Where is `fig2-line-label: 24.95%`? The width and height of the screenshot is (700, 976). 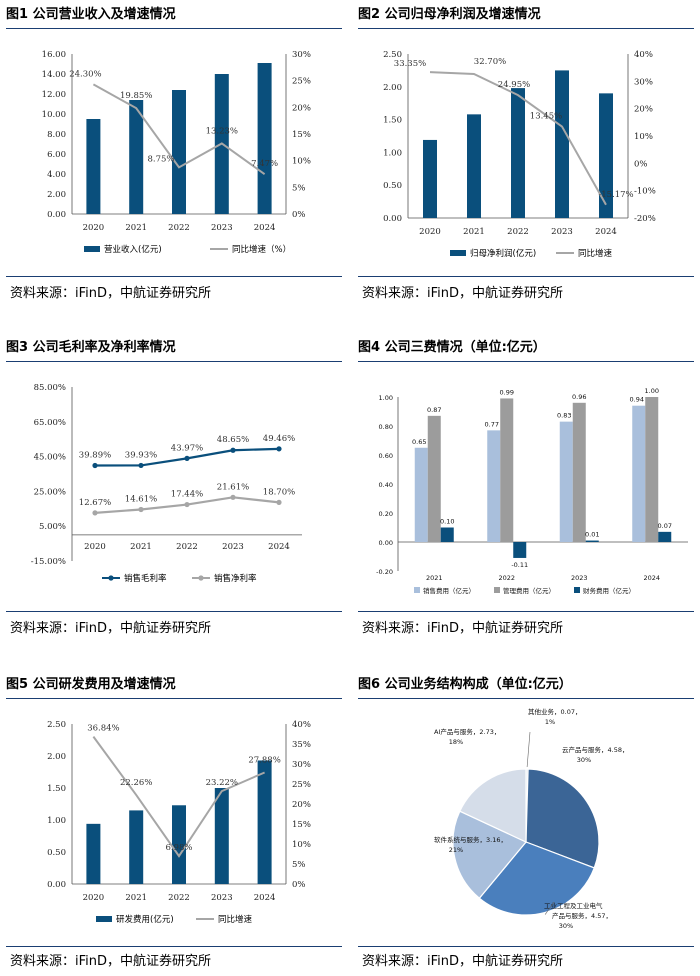 fig2-line-label: 24.95% is located at coordinates (514, 85).